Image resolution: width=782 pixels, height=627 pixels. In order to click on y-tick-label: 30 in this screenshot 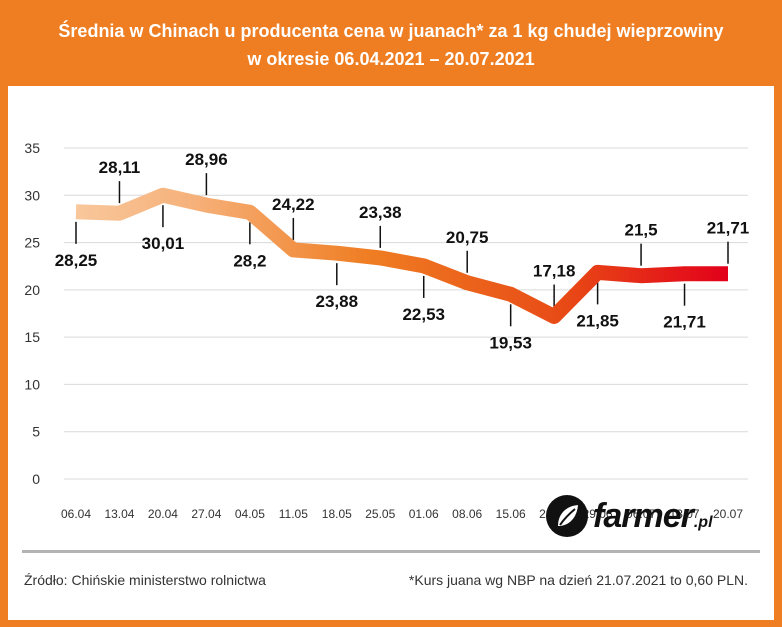, I will do `click(32, 195)`.